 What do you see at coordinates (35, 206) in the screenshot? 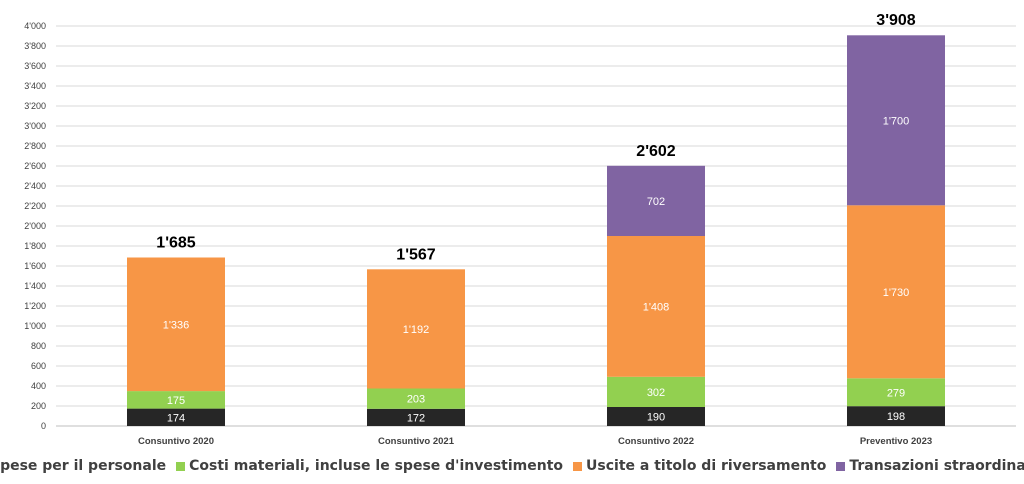
I see `y-tick-label: 2'200` at bounding box center [35, 206].